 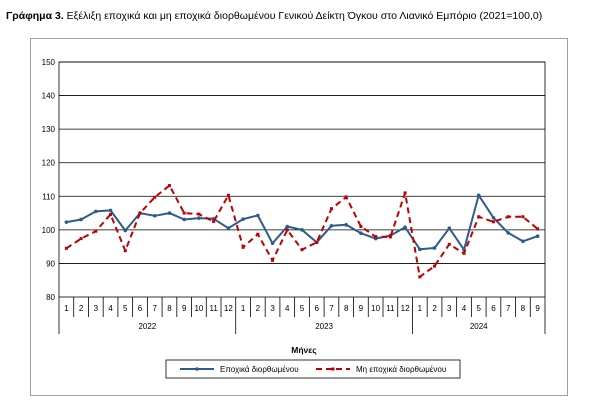 What do you see at coordinates (147, 326) in the screenshot?
I see `year-label: 2022` at bounding box center [147, 326].